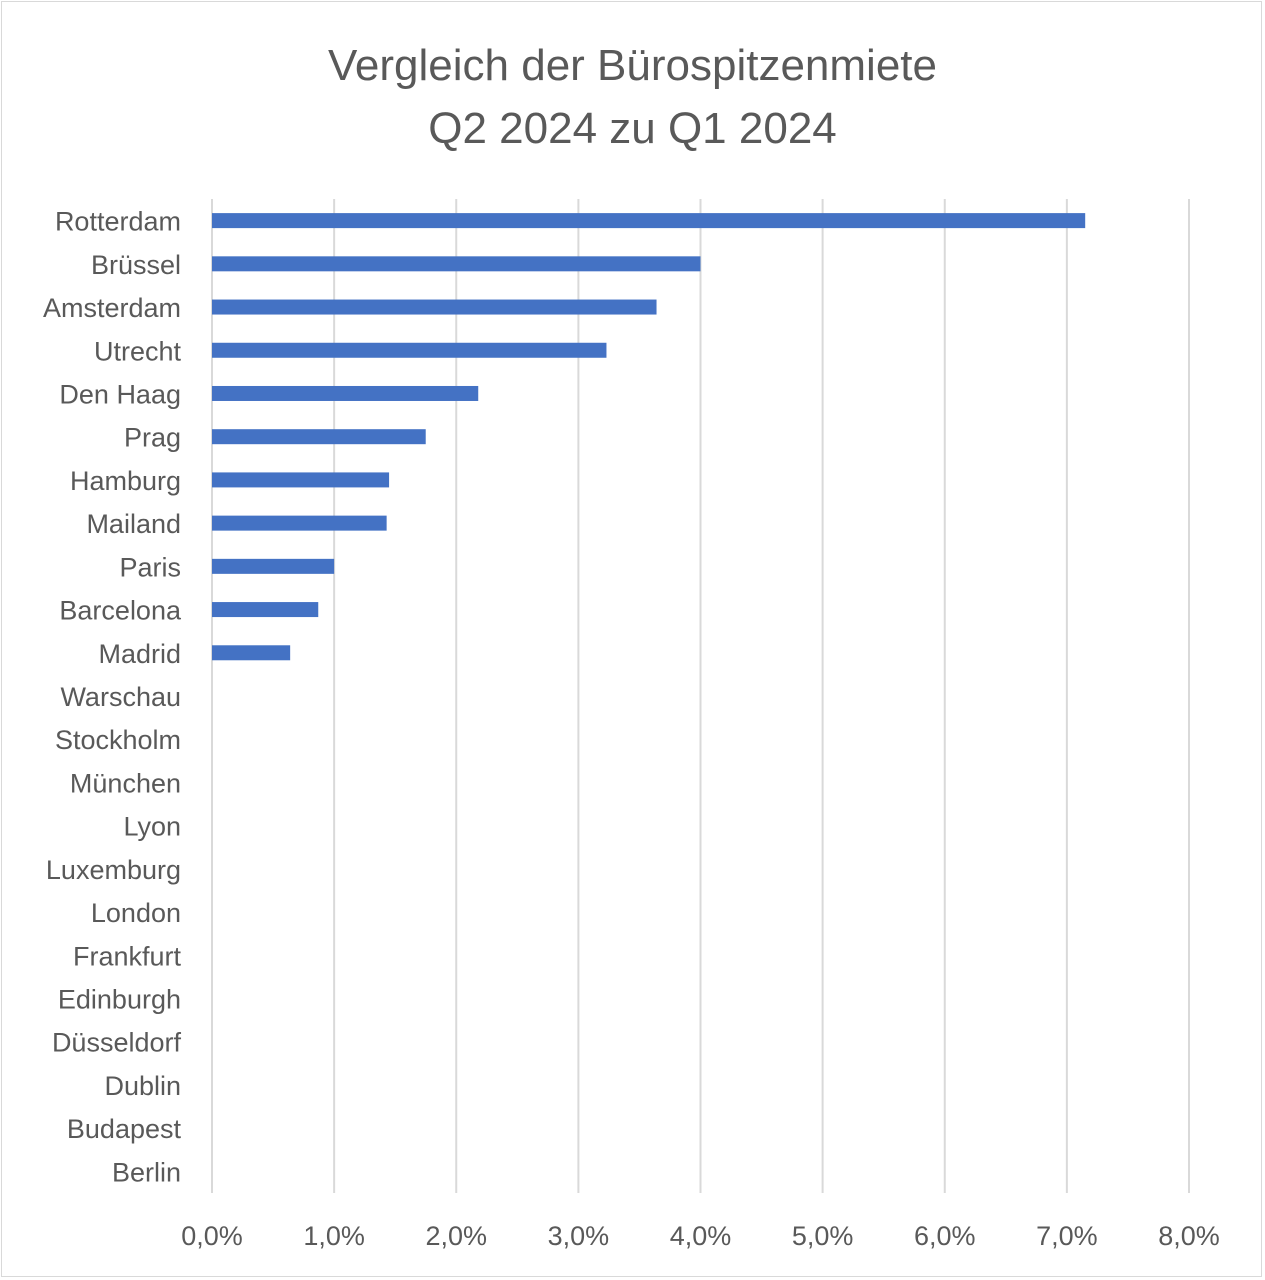  Describe the element at coordinates (945, 1236) in the screenshot. I see `x-tick-label: 6,0%` at that location.